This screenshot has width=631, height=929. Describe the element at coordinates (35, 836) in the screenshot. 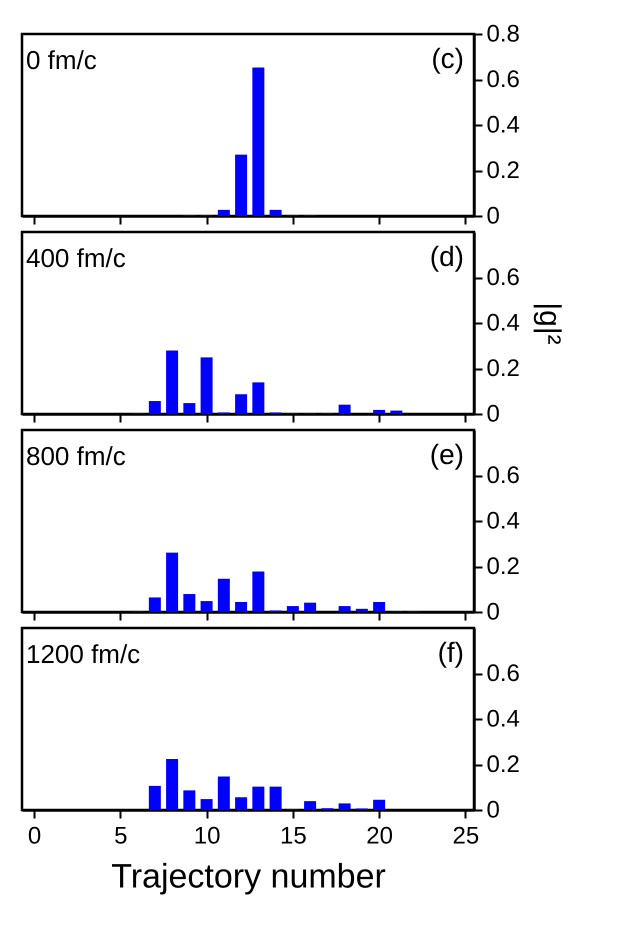

I see `x-tick-label: 0` at that location.